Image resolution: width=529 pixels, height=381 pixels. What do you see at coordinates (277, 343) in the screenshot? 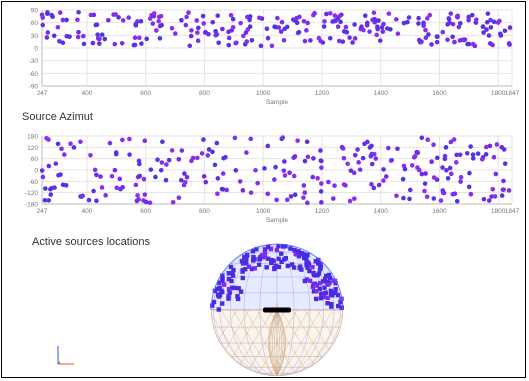
I see `sphere-outline` at bounding box center [277, 343].